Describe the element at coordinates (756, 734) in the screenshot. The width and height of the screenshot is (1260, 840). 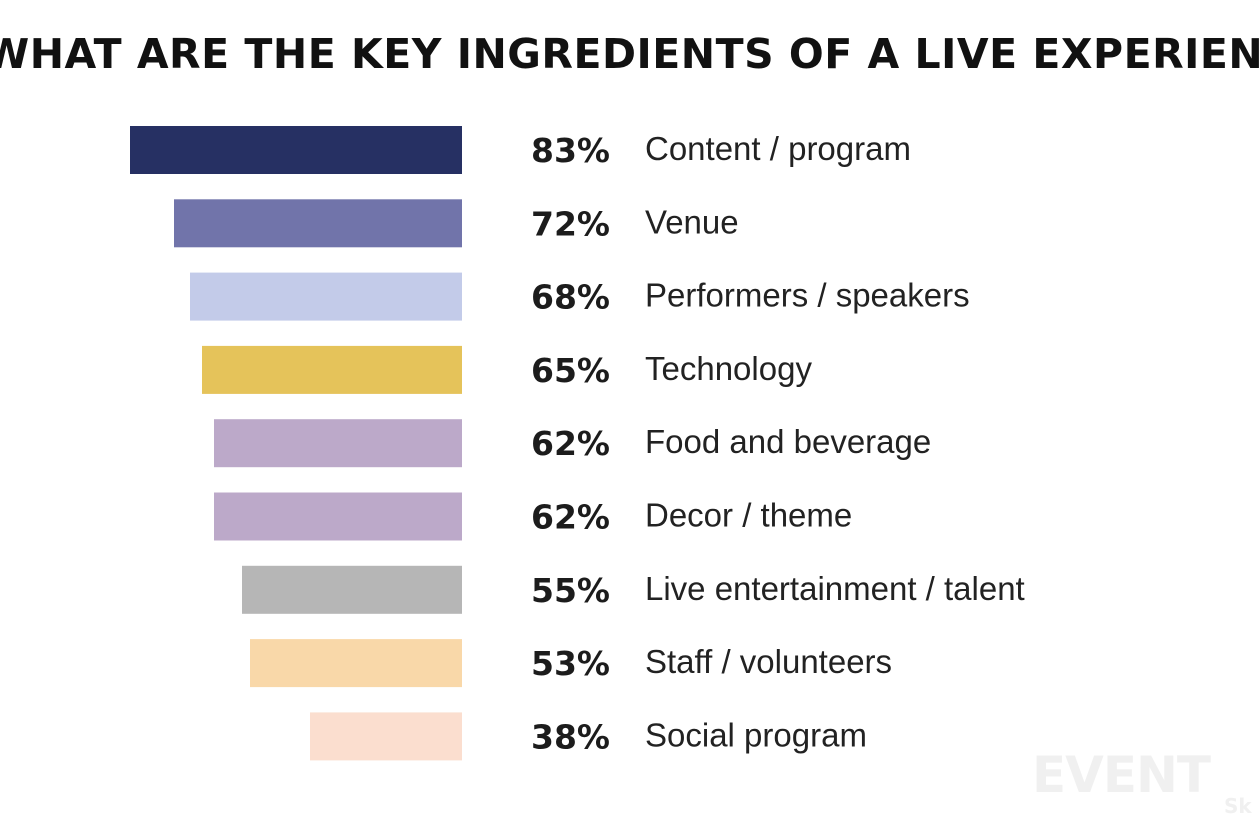
I see `category-label-9: Social program` at that location.